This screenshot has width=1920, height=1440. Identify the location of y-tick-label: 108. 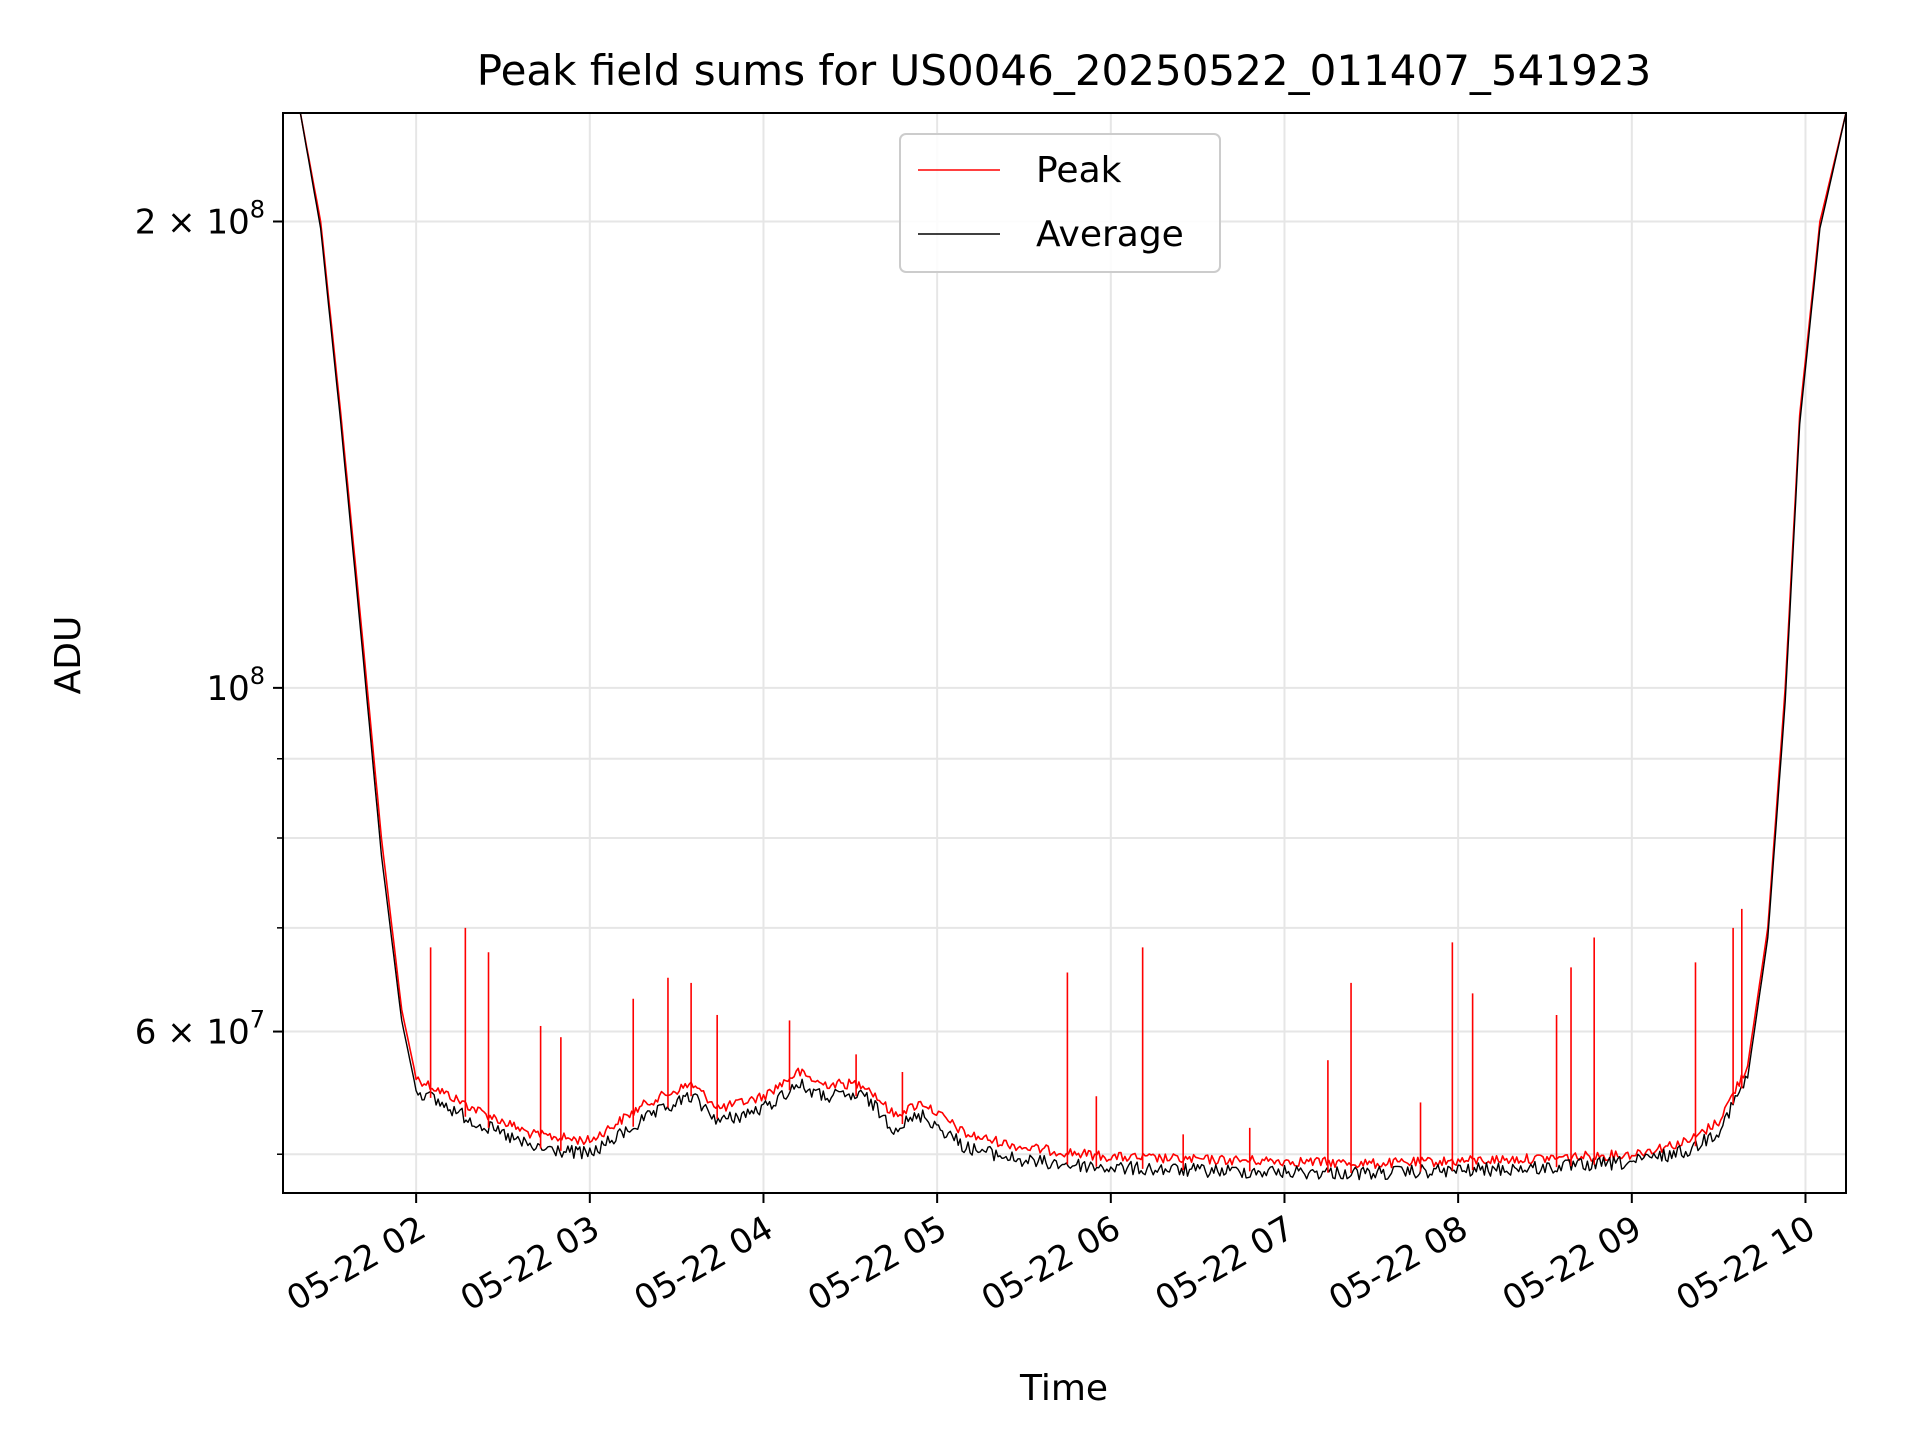
(235, 685).